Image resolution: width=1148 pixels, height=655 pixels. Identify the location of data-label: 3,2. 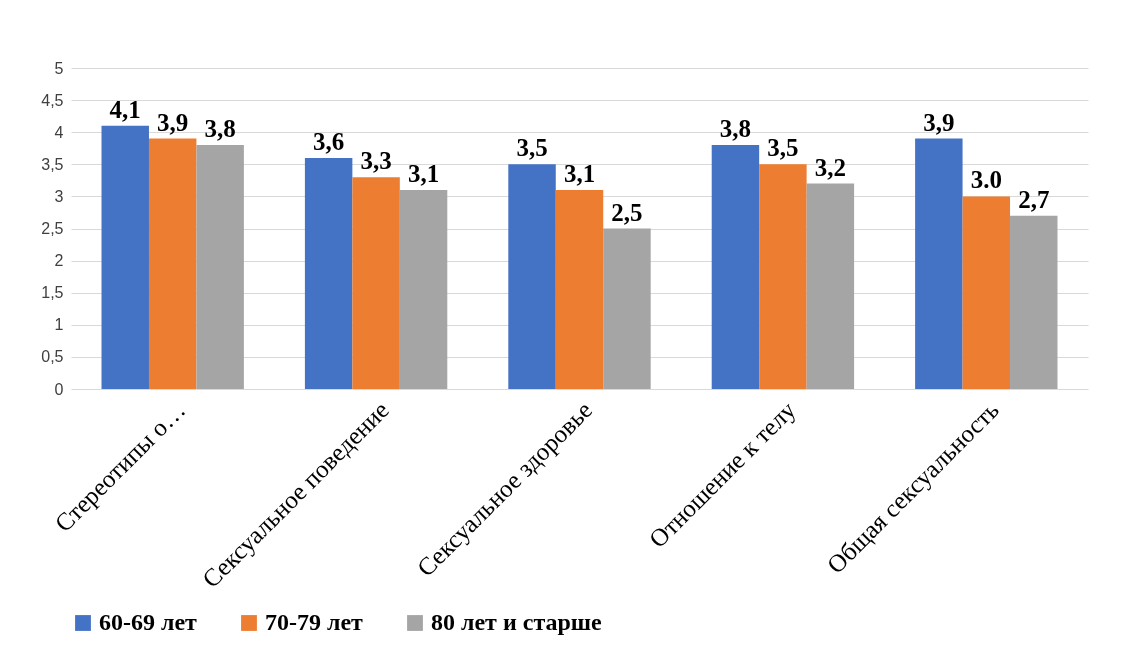
(830, 167).